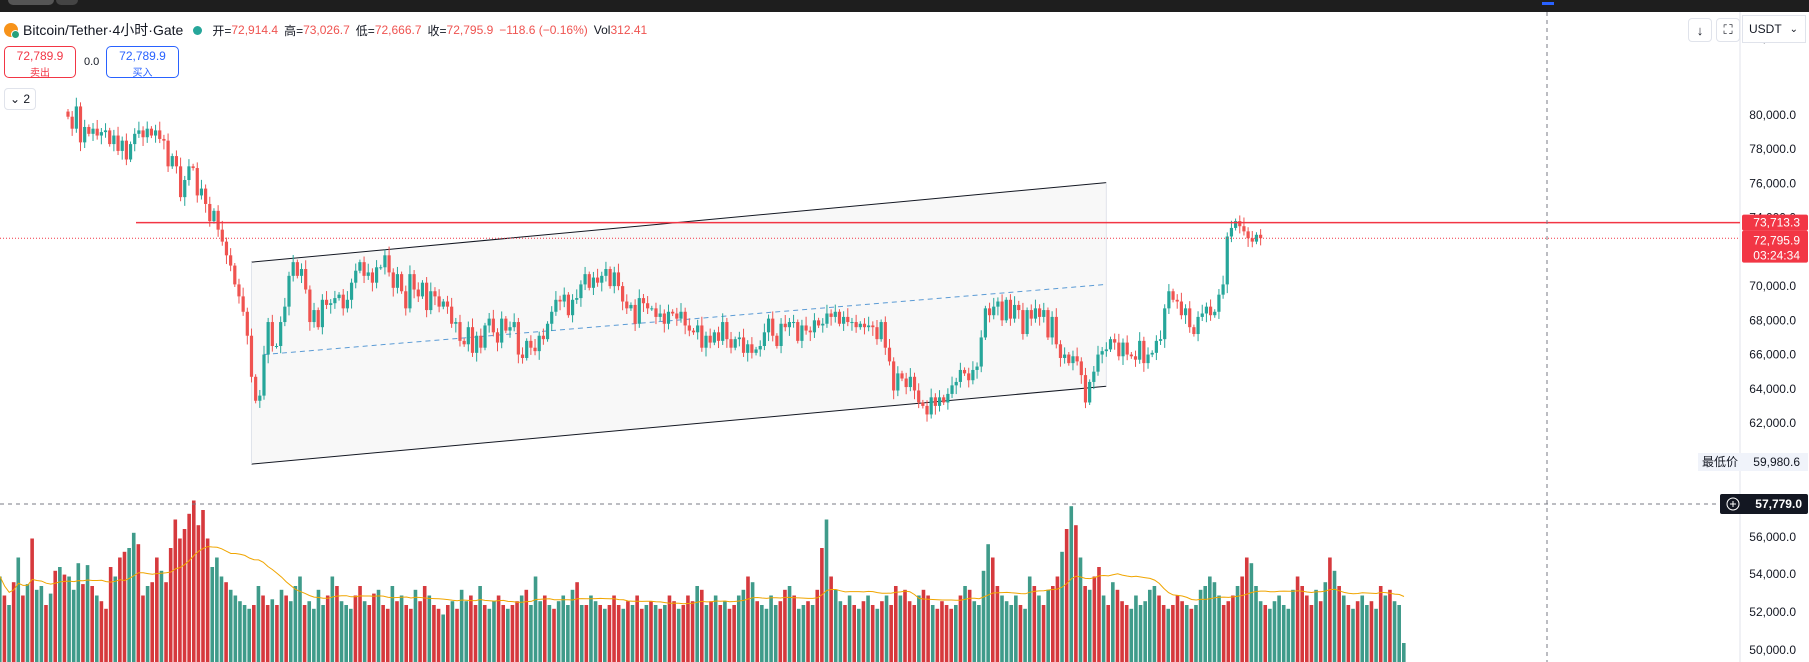  I want to click on buy-button: 72,789.9 买入, so click(142, 62).